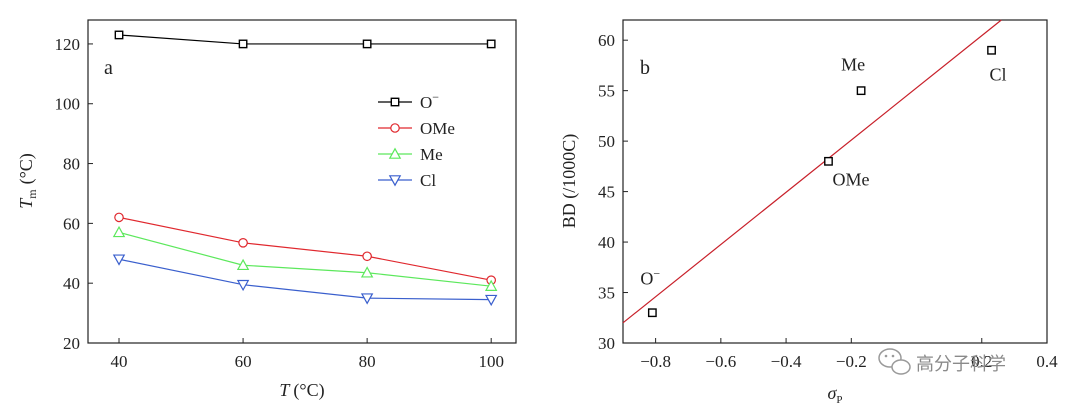  Describe the element at coordinates (71, 164) in the screenshot. I see `panel-a-ytick-label: 80` at that location.